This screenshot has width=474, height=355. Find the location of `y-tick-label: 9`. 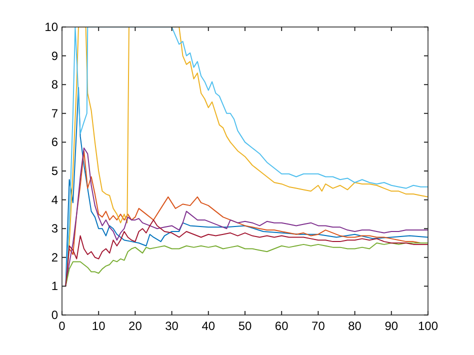

y-tick-label: 9 is located at coordinates (54, 55).